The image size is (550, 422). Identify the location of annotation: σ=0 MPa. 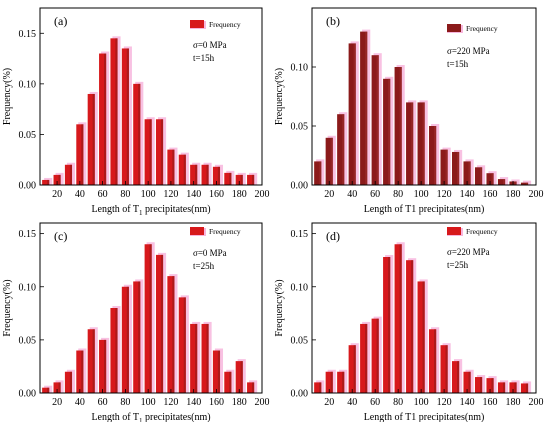
(210, 45).